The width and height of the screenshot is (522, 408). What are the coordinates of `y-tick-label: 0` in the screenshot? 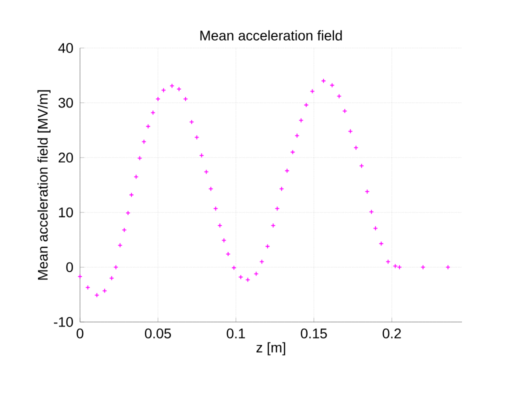 It's located at (69, 267).